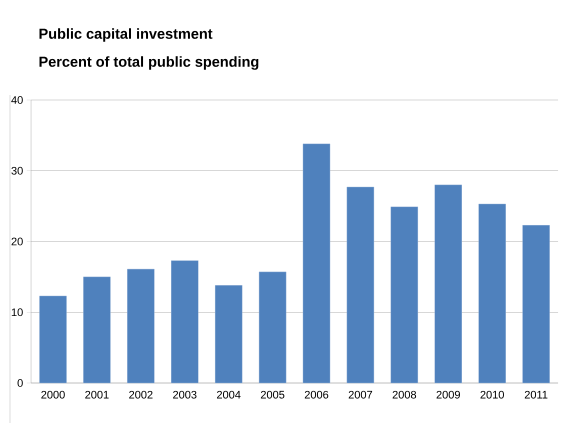  What do you see at coordinates (17, 312) in the screenshot?
I see `y-tick-label: 10` at bounding box center [17, 312].